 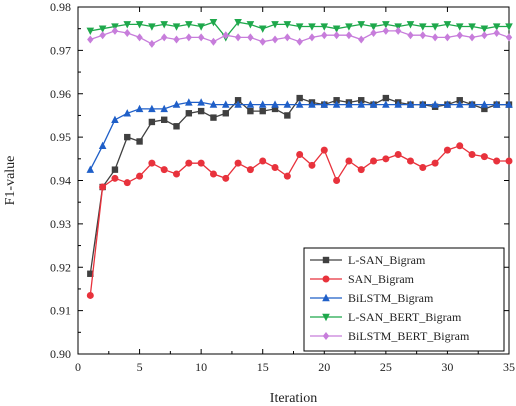 What do you see at coordinates (324, 367) in the screenshot?
I see `x-tick-label: 20` at bounding box center [324, 367].